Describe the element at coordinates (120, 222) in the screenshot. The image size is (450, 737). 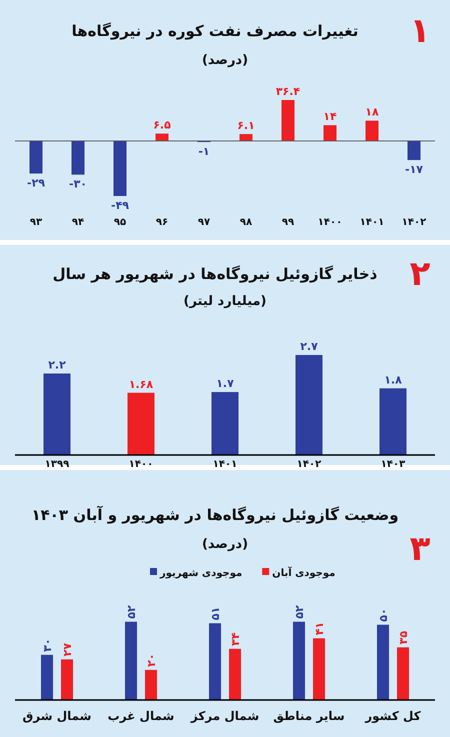
I see `x-tick-label: ۹۵` at that location.